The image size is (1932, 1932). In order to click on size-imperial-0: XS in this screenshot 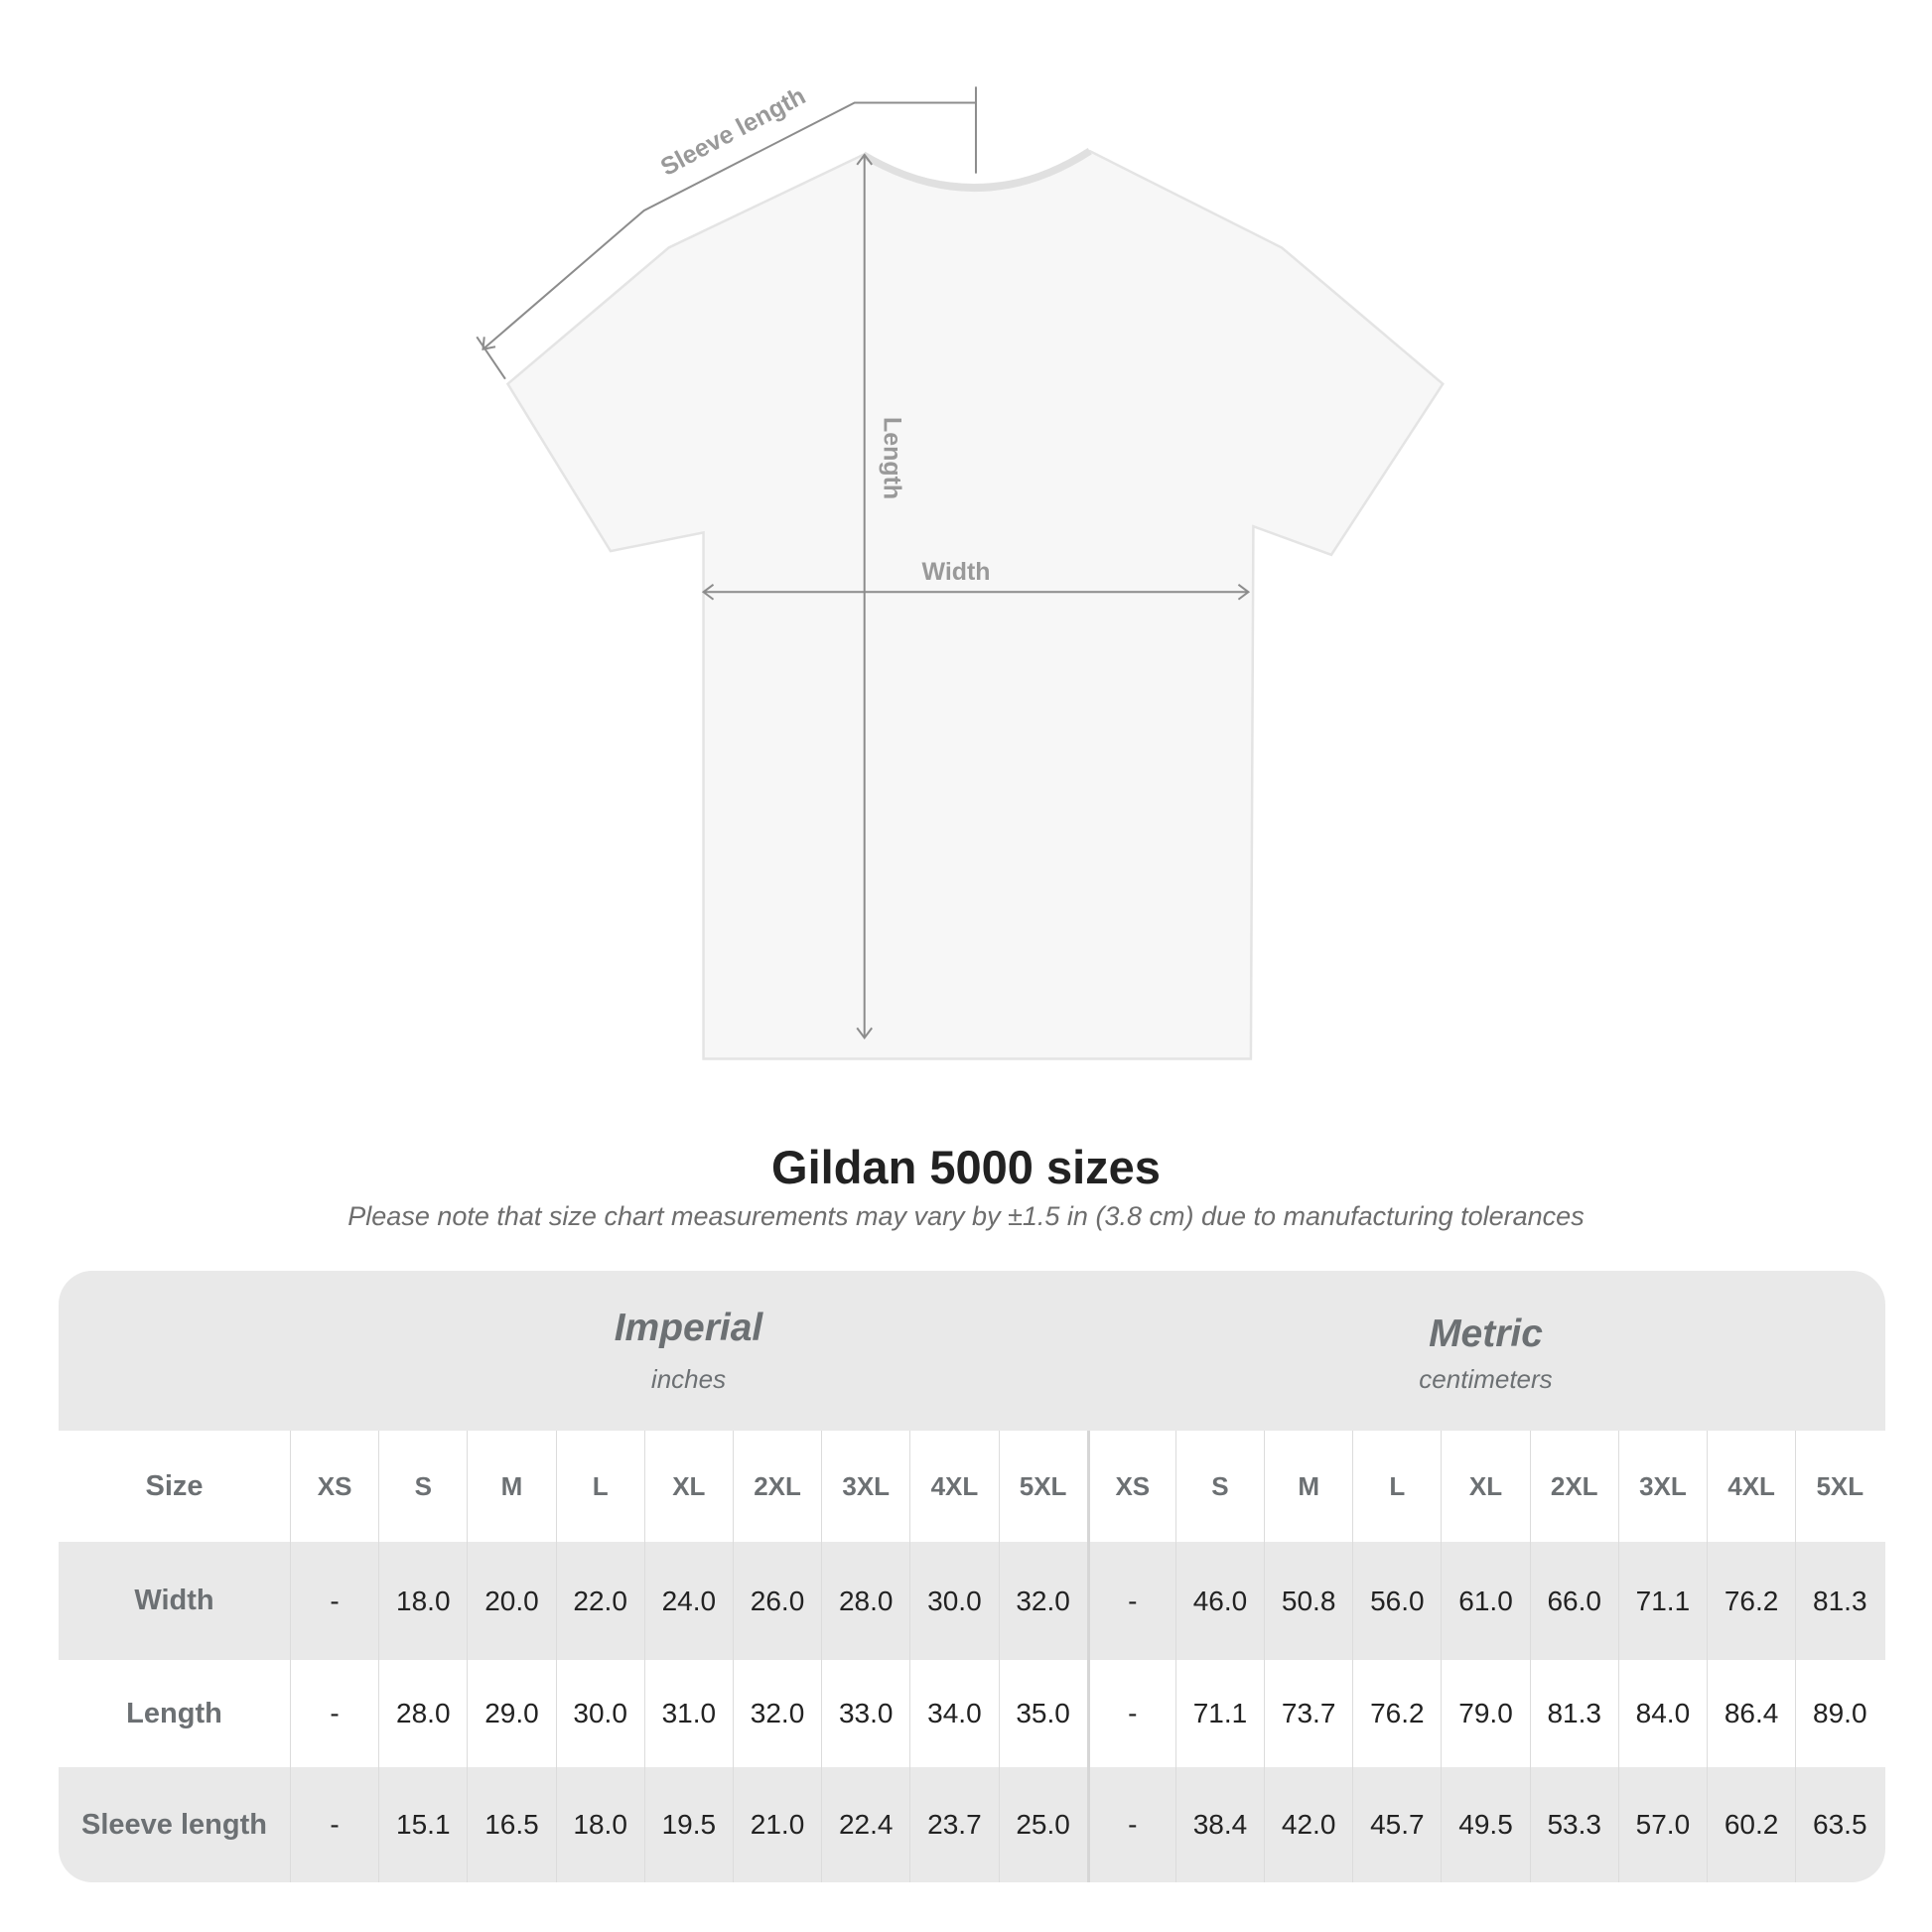, I will do `click(334, 1486)`.